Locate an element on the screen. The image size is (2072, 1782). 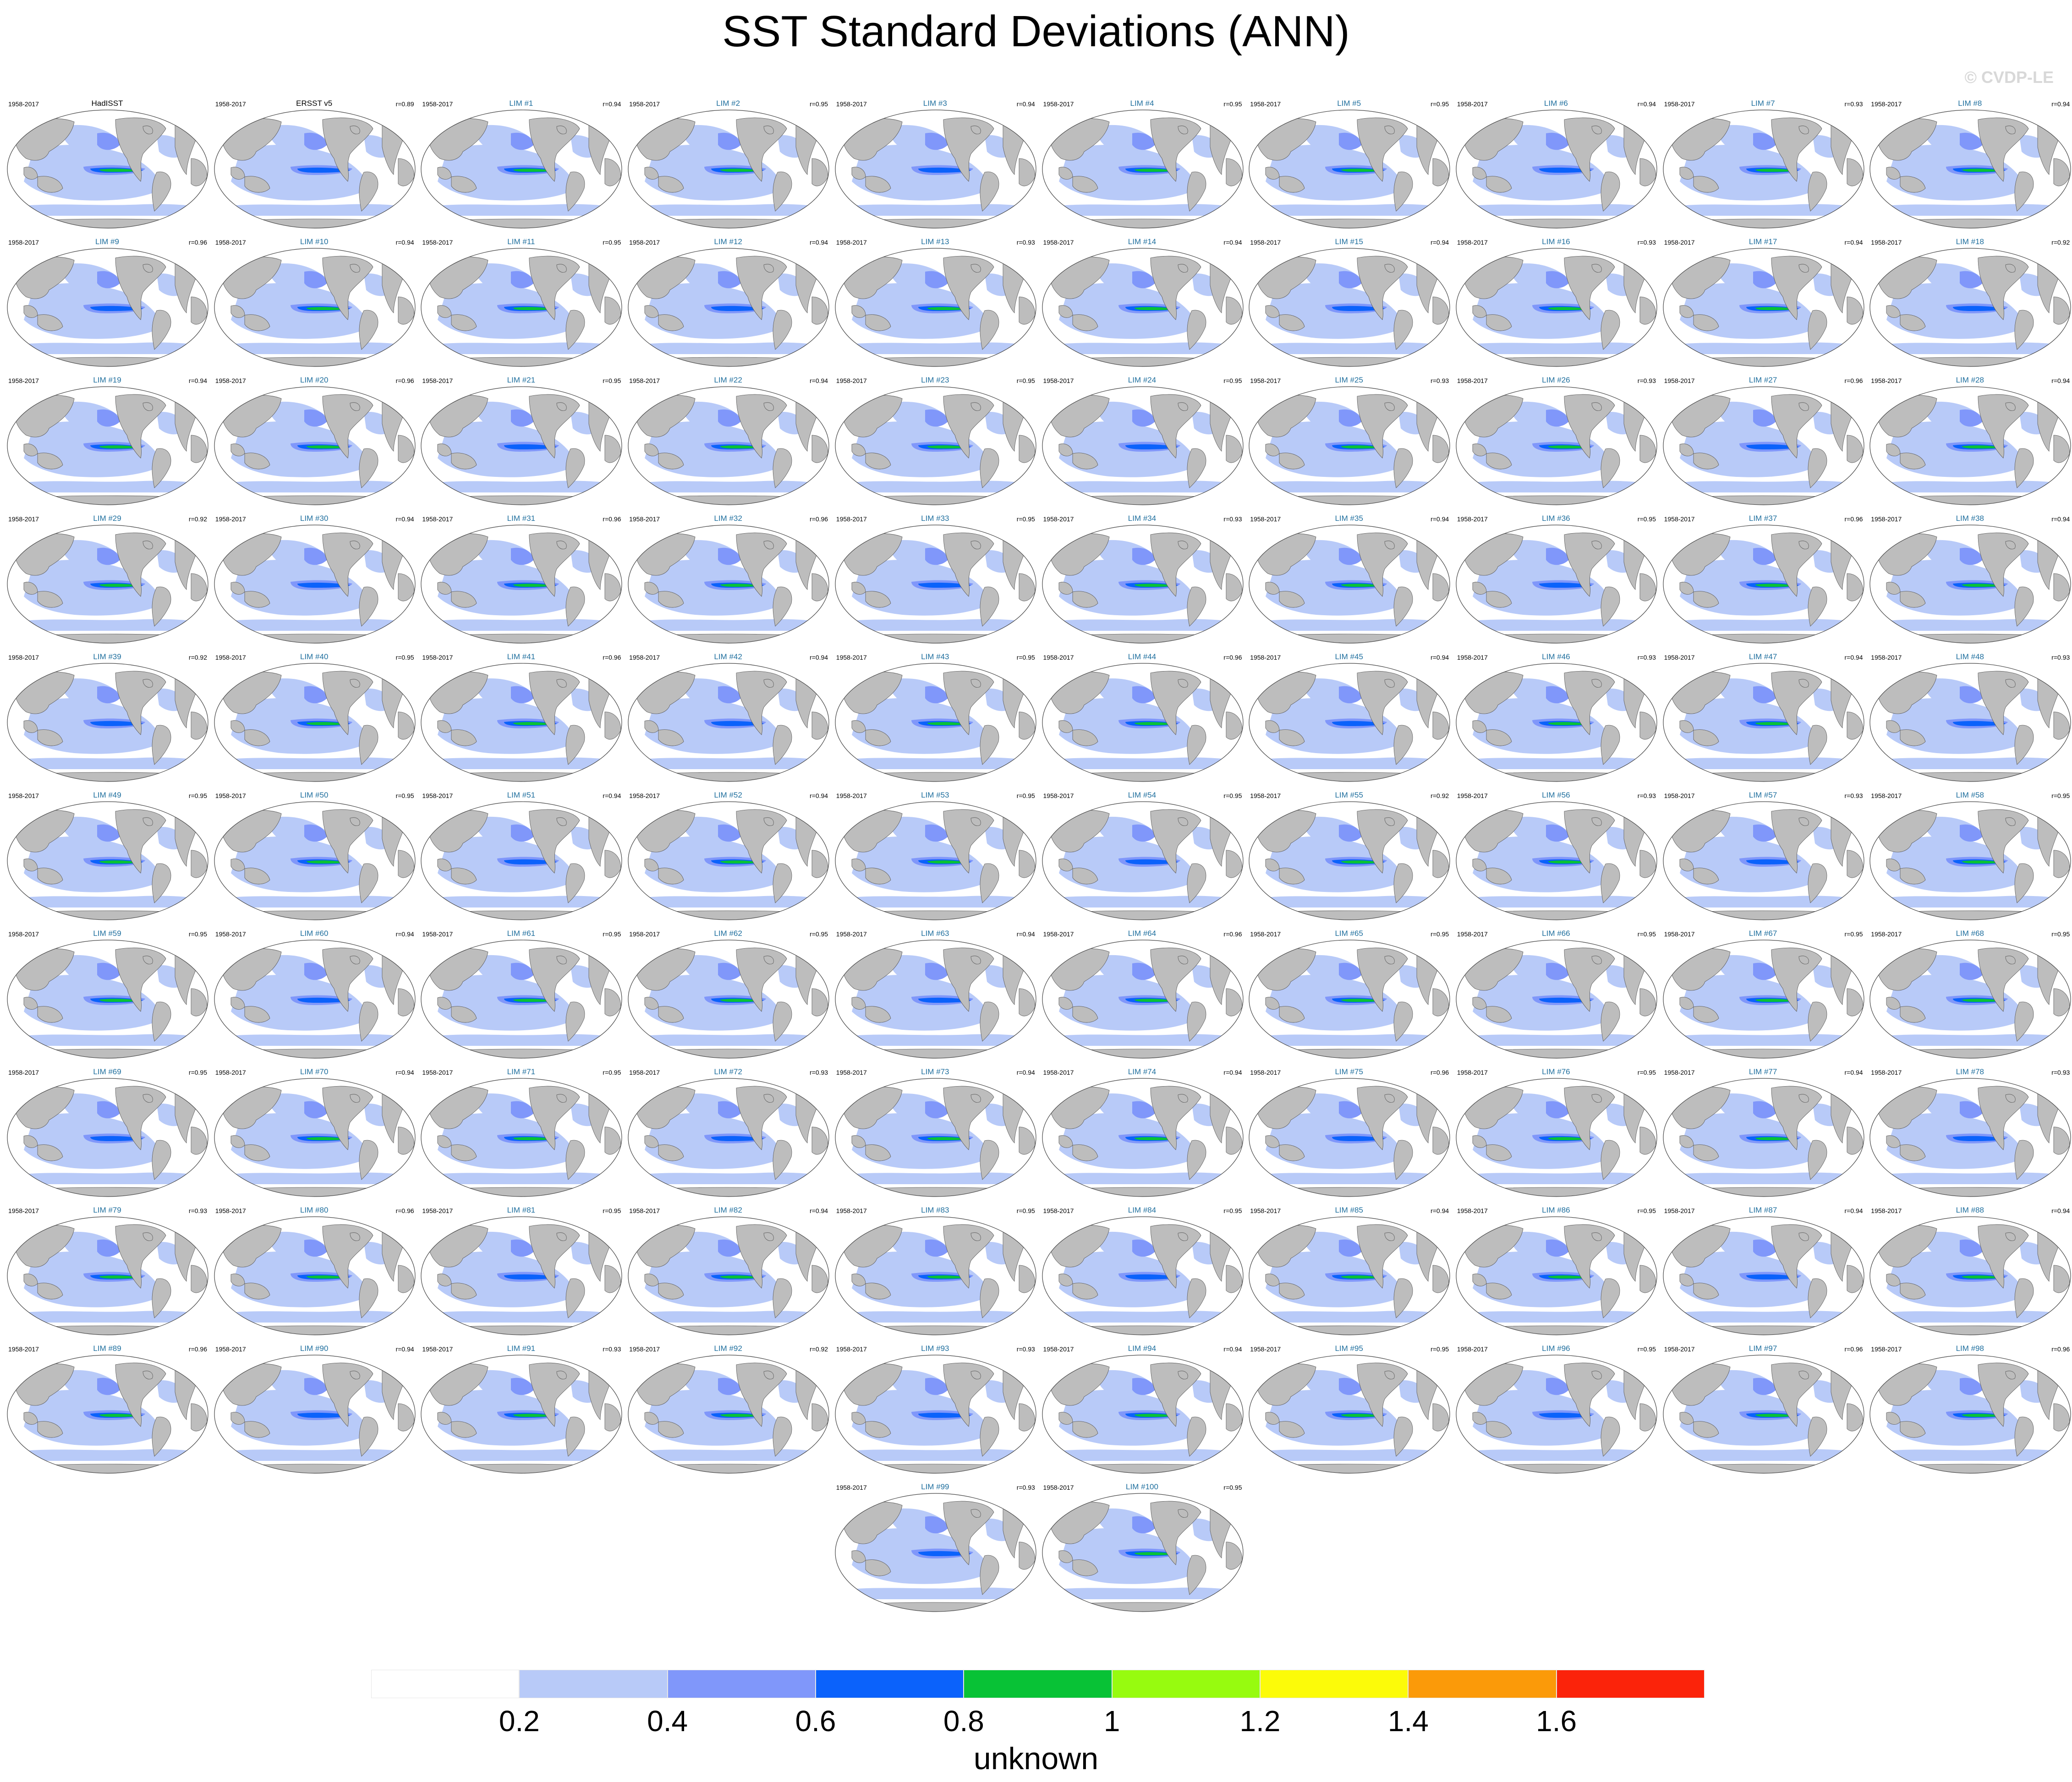
panel-title: LIM #5 is located at coordinates (1349, 103).